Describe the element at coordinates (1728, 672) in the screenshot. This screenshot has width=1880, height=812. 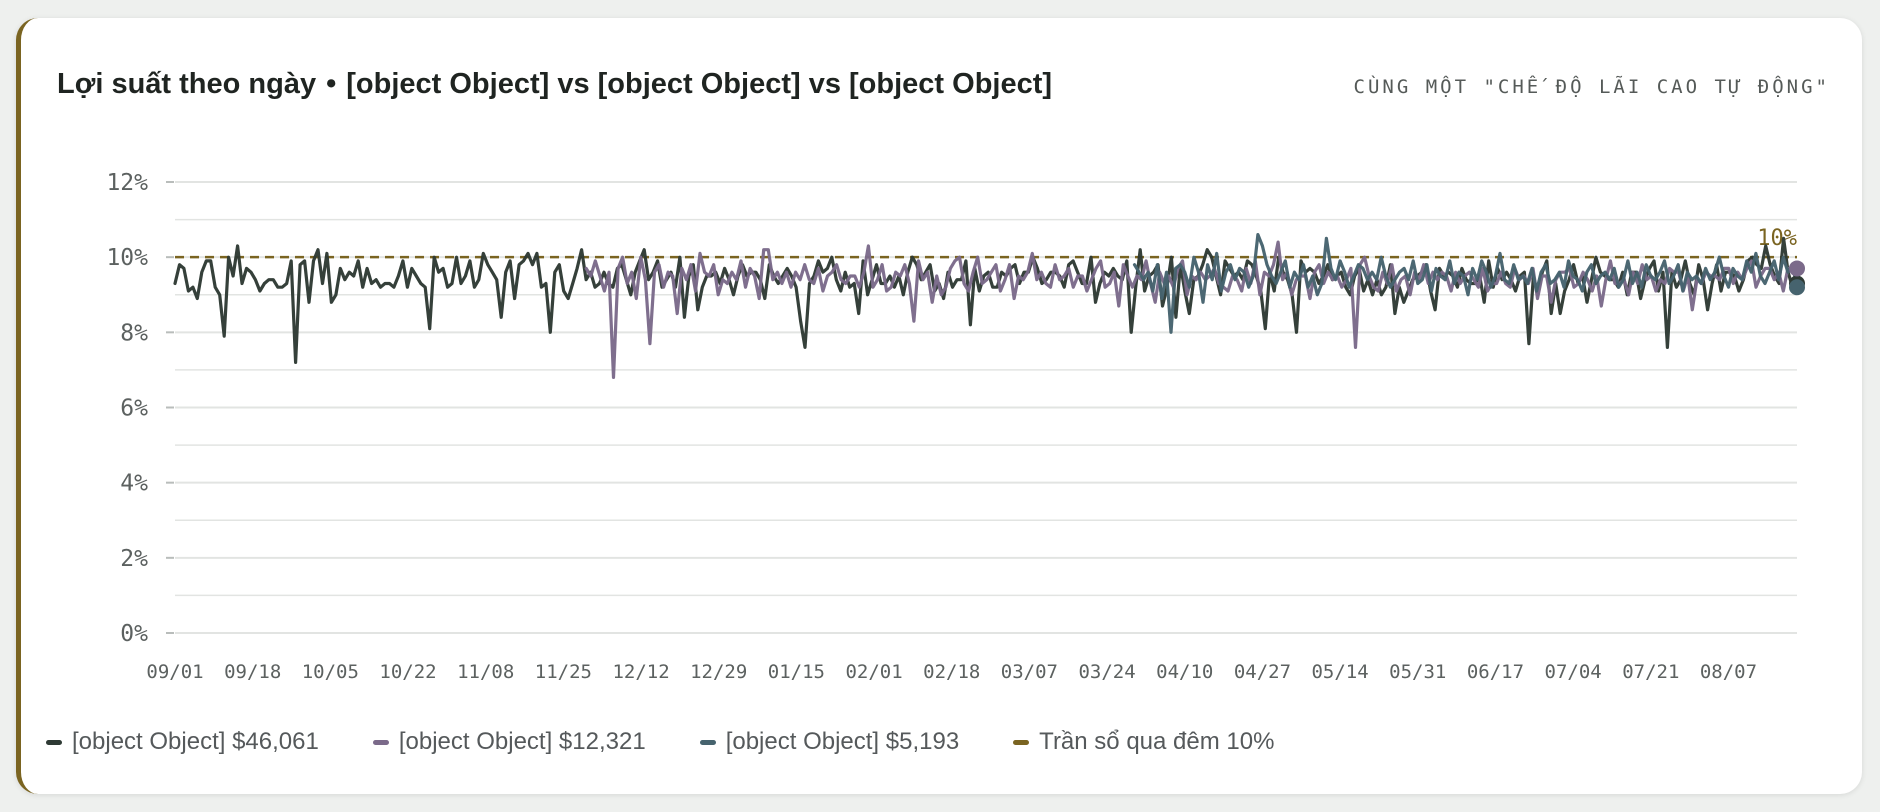
I see `x-tick-label: 08/07` at that location.